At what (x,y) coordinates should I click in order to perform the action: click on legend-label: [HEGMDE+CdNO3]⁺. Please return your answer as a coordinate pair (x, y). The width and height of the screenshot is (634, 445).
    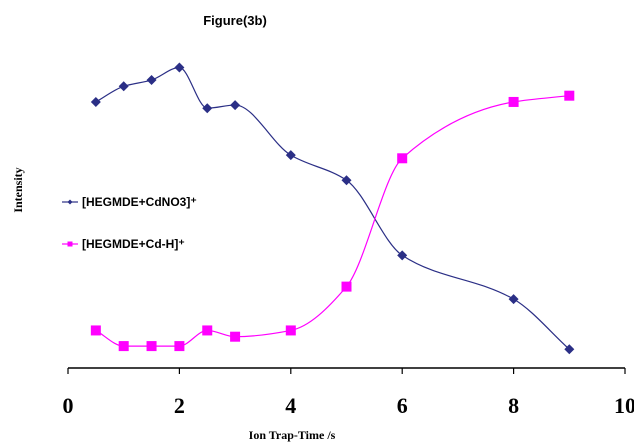
    Looking at the image, I should click on (139, 202).